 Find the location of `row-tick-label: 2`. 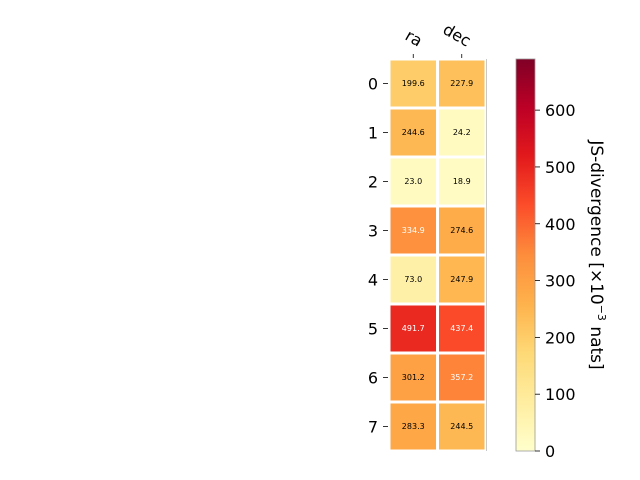

row-tick-label: 2 is located at coordinates (373, 182).